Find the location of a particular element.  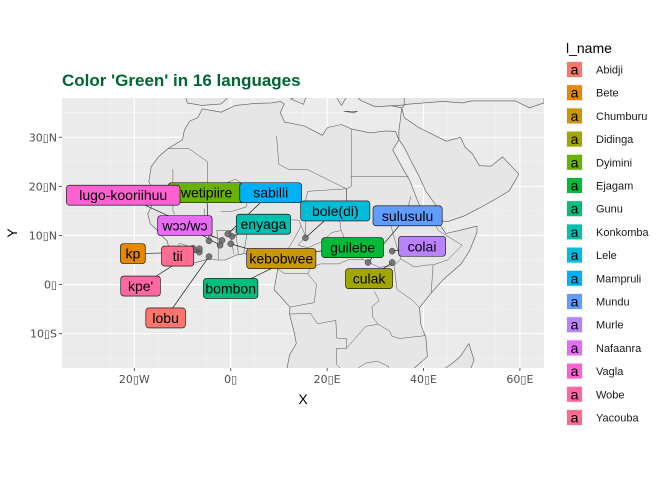

legend-item: a Vagla is located at coordinates (595, 371).